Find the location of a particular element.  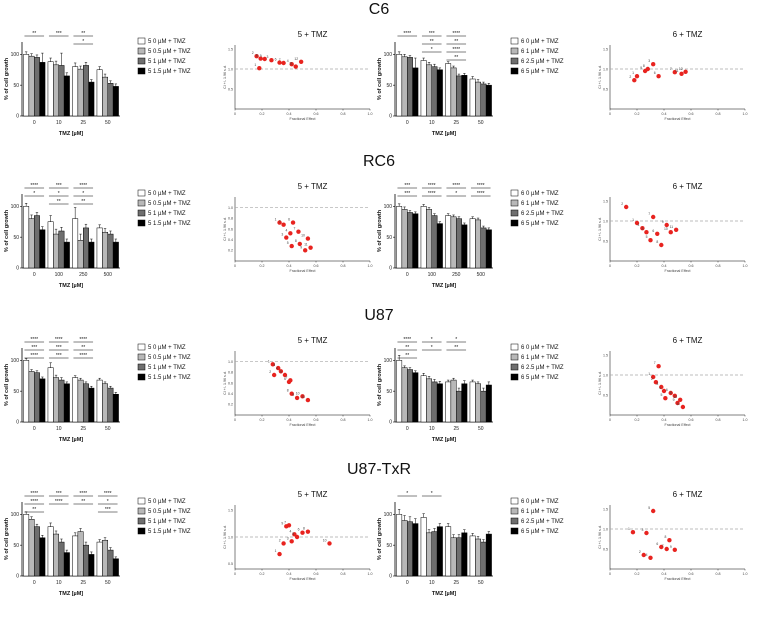

bar-left-sig-label: * is located at coordinates (59, 194).